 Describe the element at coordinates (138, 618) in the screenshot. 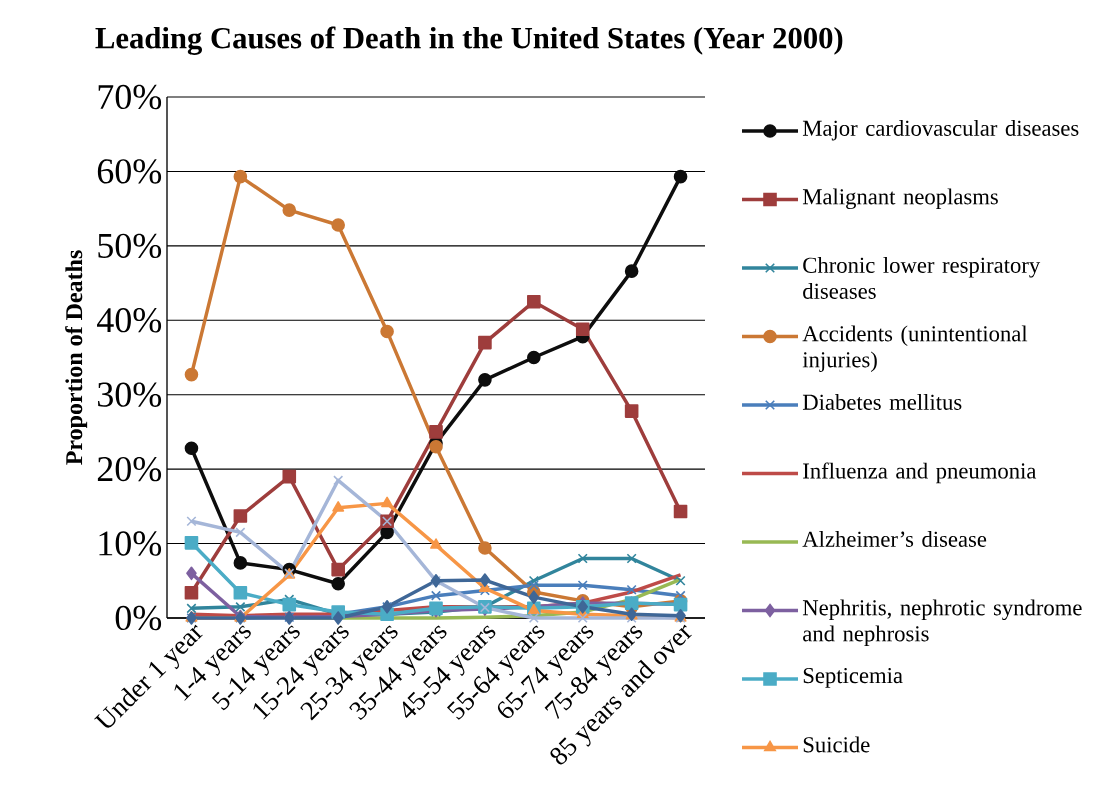

I see `y-tick-label: 0%` at that location.